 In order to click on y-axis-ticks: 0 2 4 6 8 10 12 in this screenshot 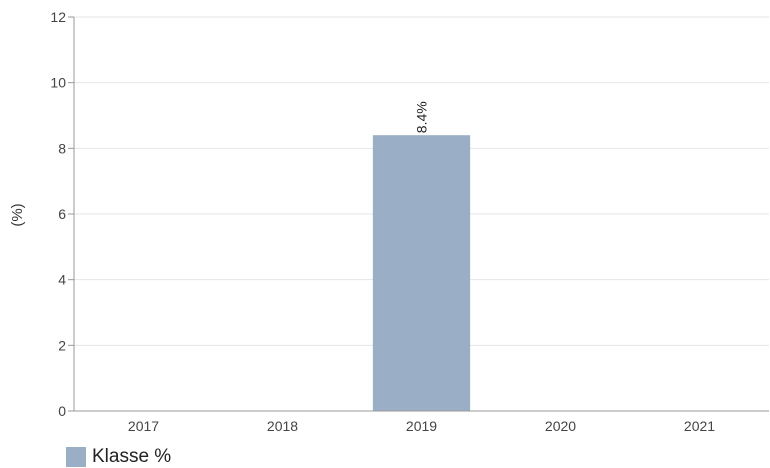, I will do `click(62, 214)`.